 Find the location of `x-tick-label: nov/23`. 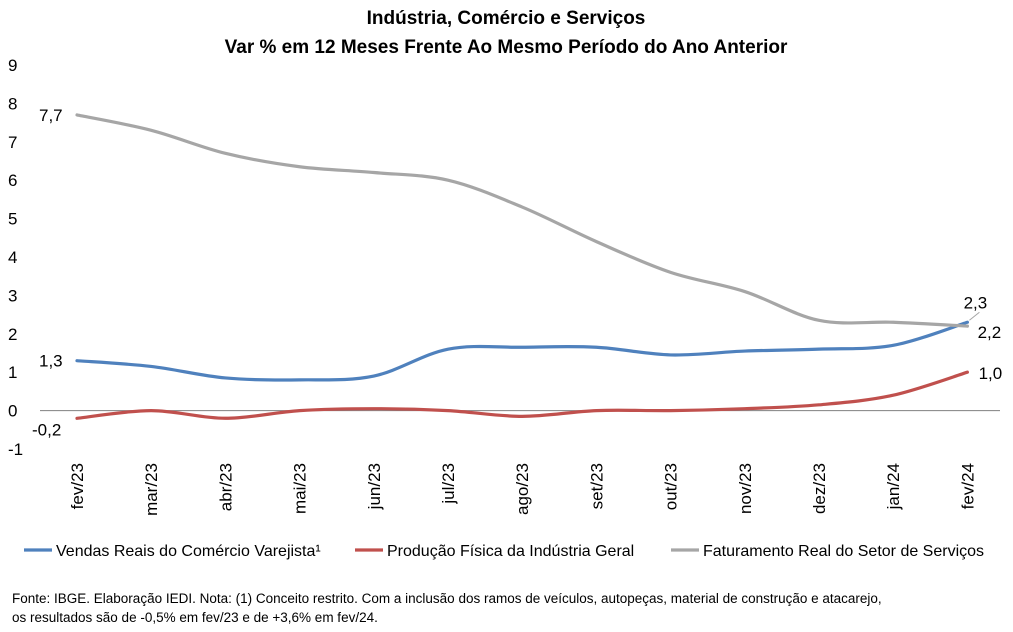

x-tick-label: nov/23 is located at coordinates (745, 488).